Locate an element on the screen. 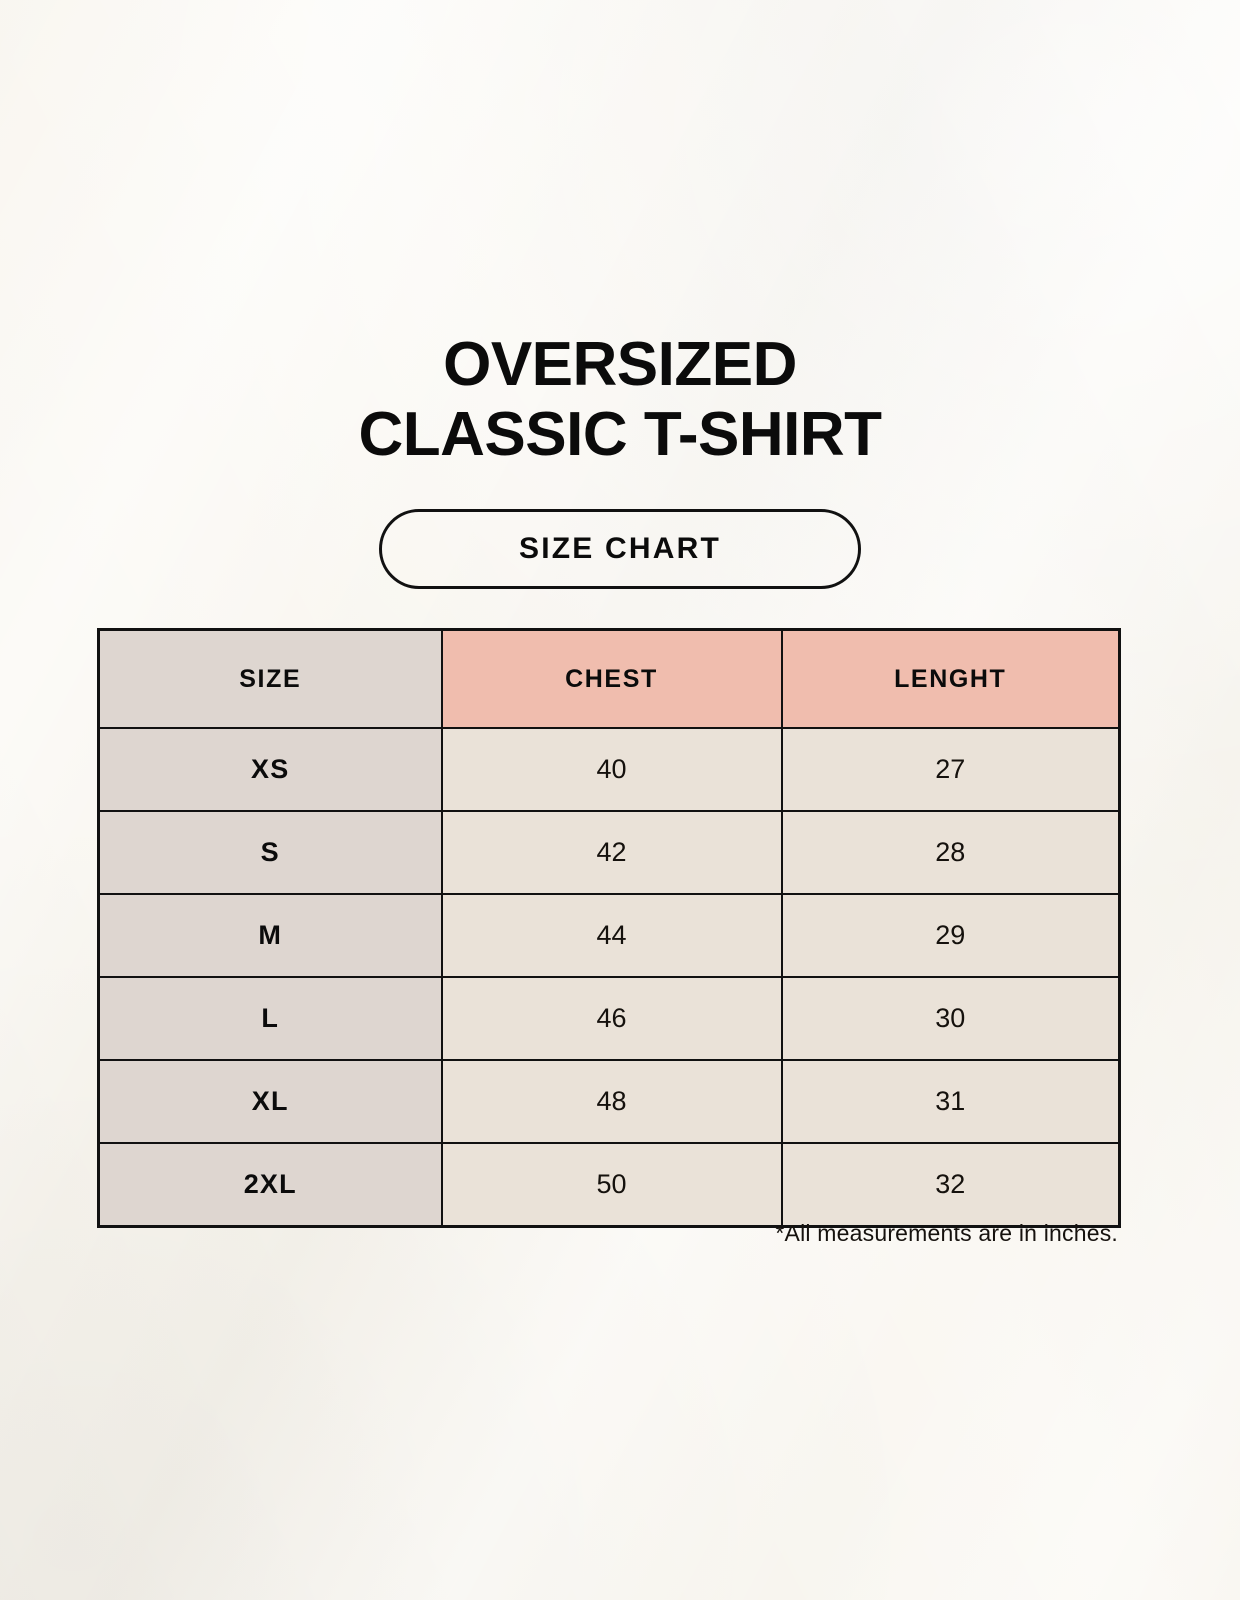 The height and width of the screenshot is (1600, 1240). size-chart-badge: SIZE CHART is located at coordinates (620, 549).